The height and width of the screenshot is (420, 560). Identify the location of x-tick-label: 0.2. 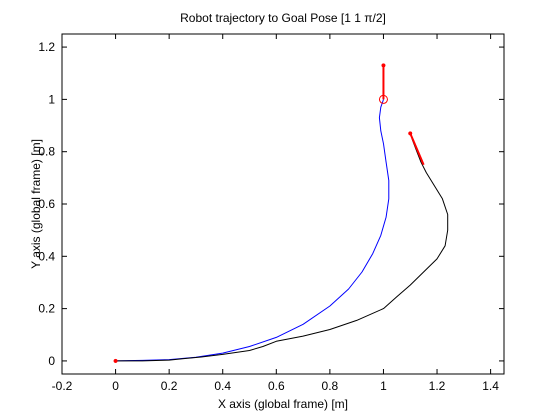
(169, 386).